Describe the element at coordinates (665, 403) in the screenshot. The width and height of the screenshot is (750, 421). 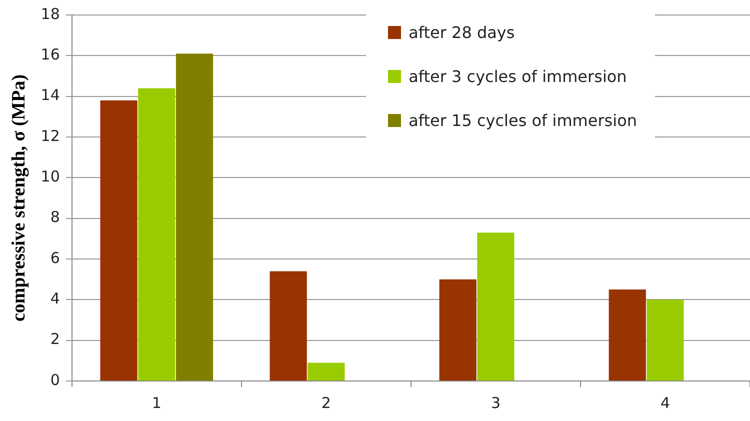
I see `x-tick-label: 4` at that location.